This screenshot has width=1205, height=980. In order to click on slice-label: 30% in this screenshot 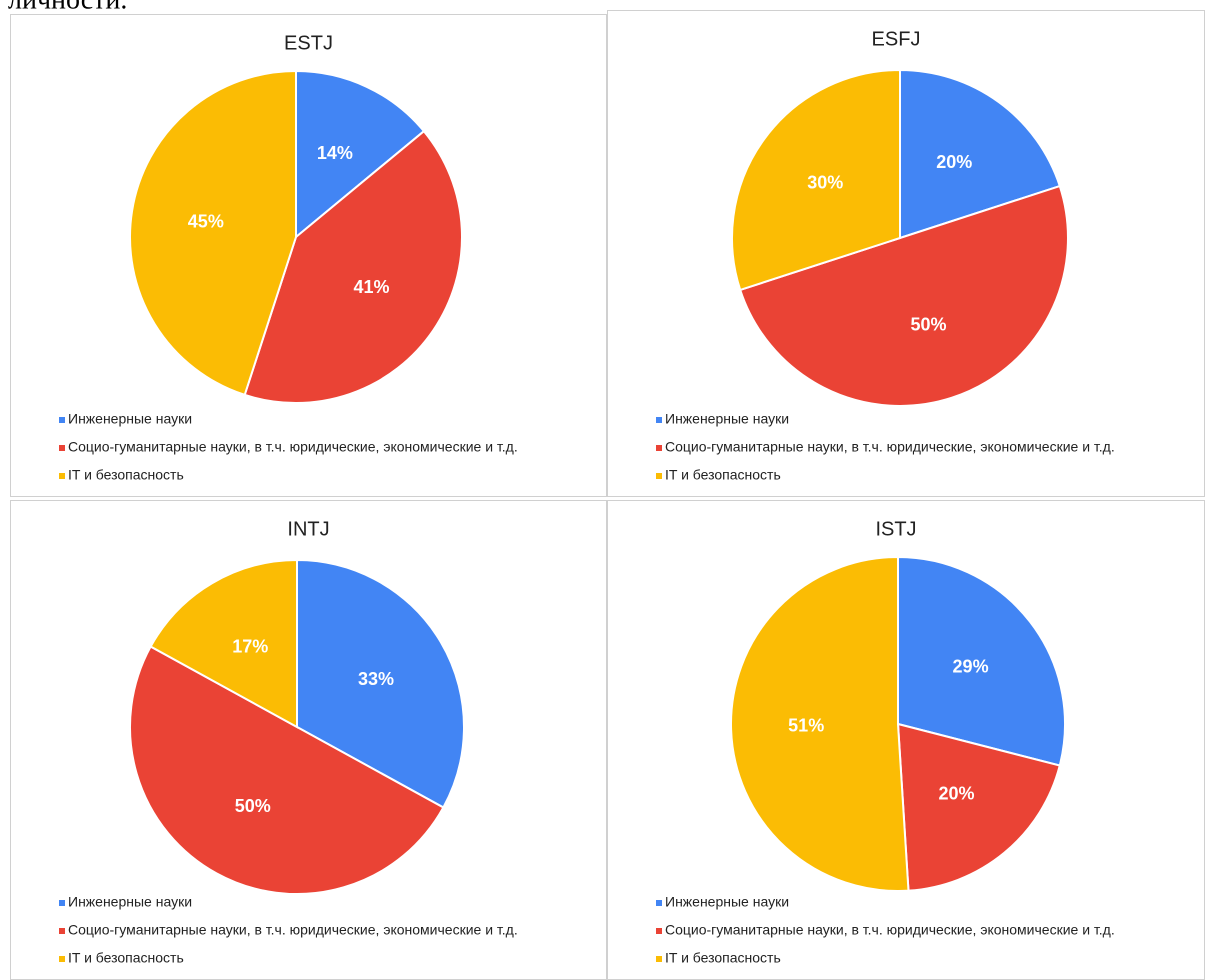, I will do `click(825, 182)`.